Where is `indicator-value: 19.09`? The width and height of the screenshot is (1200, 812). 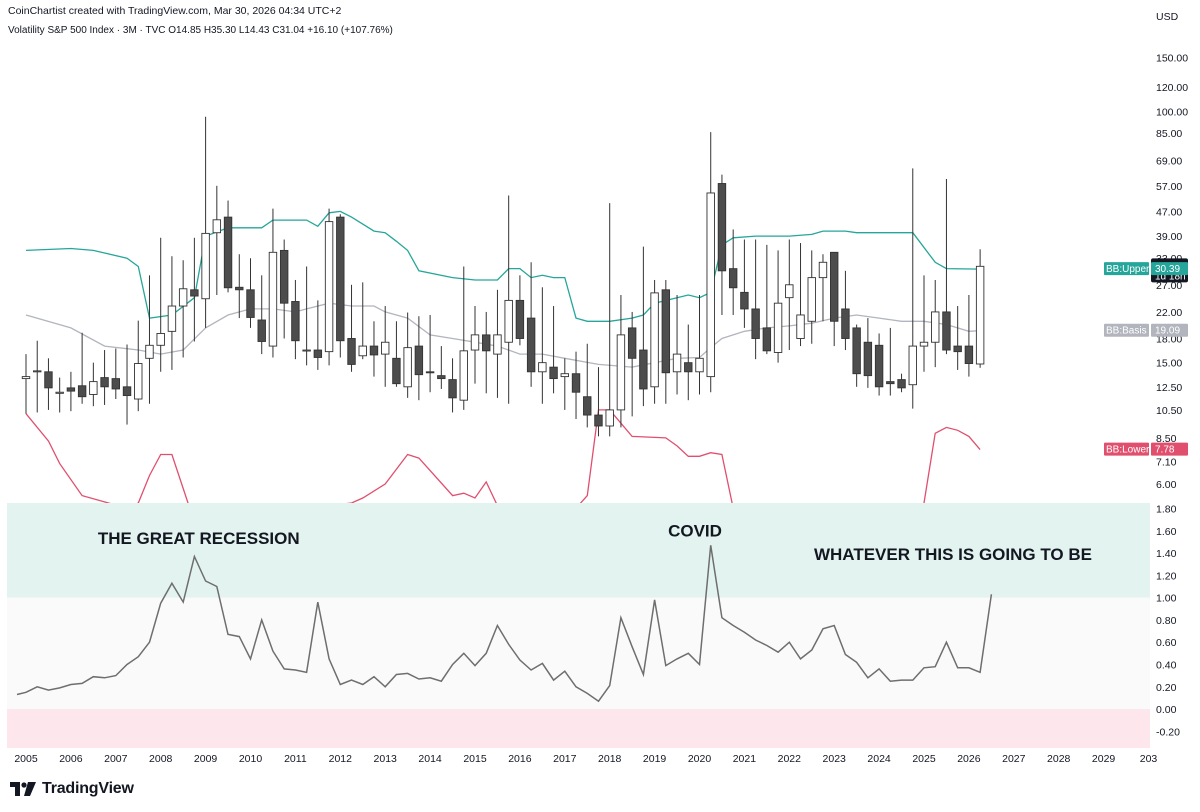
indicator-value: 19.09 is located at coordinates (1167, 331).